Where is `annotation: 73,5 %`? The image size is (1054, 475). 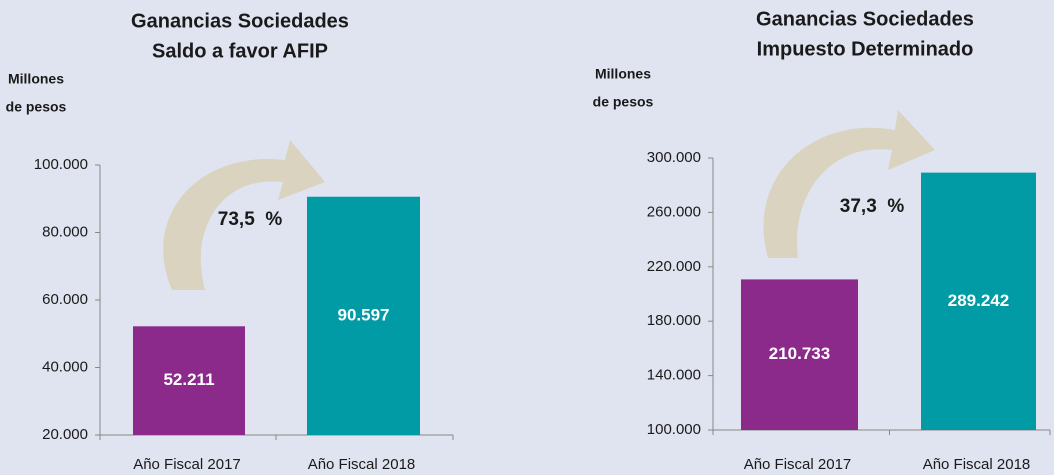 annotation: 73,5 % is located at coordinates (250, 219).